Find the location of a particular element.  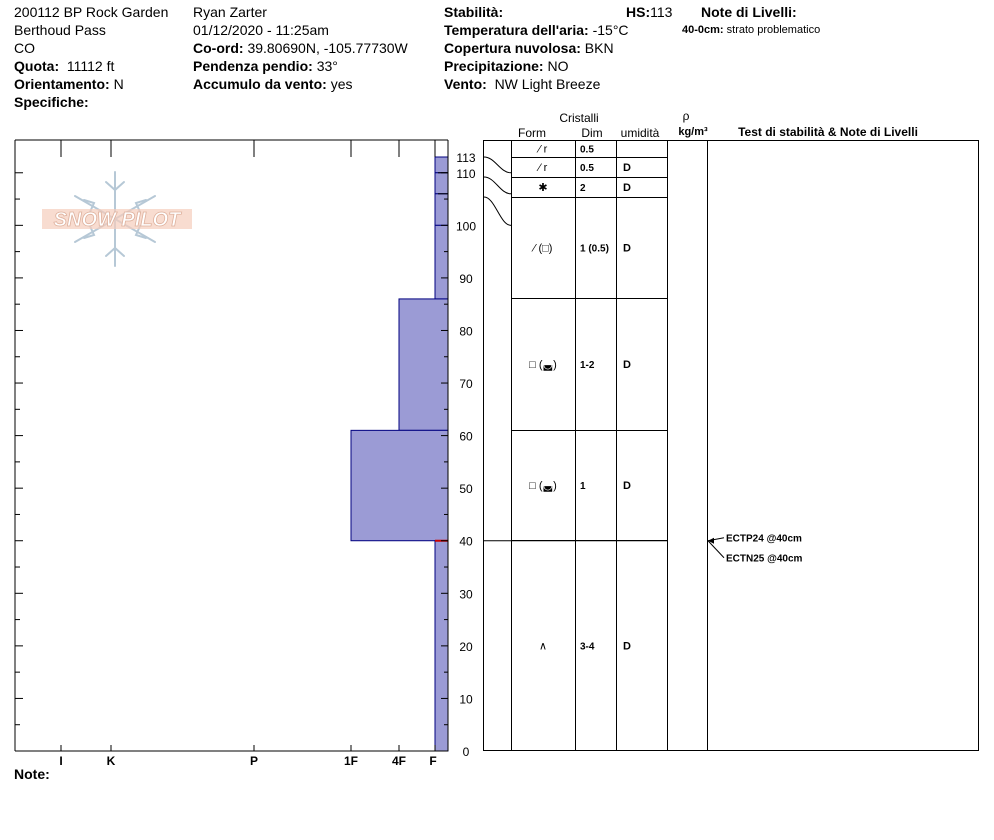

slope-value: 33° is located at coordinates (327, 66).